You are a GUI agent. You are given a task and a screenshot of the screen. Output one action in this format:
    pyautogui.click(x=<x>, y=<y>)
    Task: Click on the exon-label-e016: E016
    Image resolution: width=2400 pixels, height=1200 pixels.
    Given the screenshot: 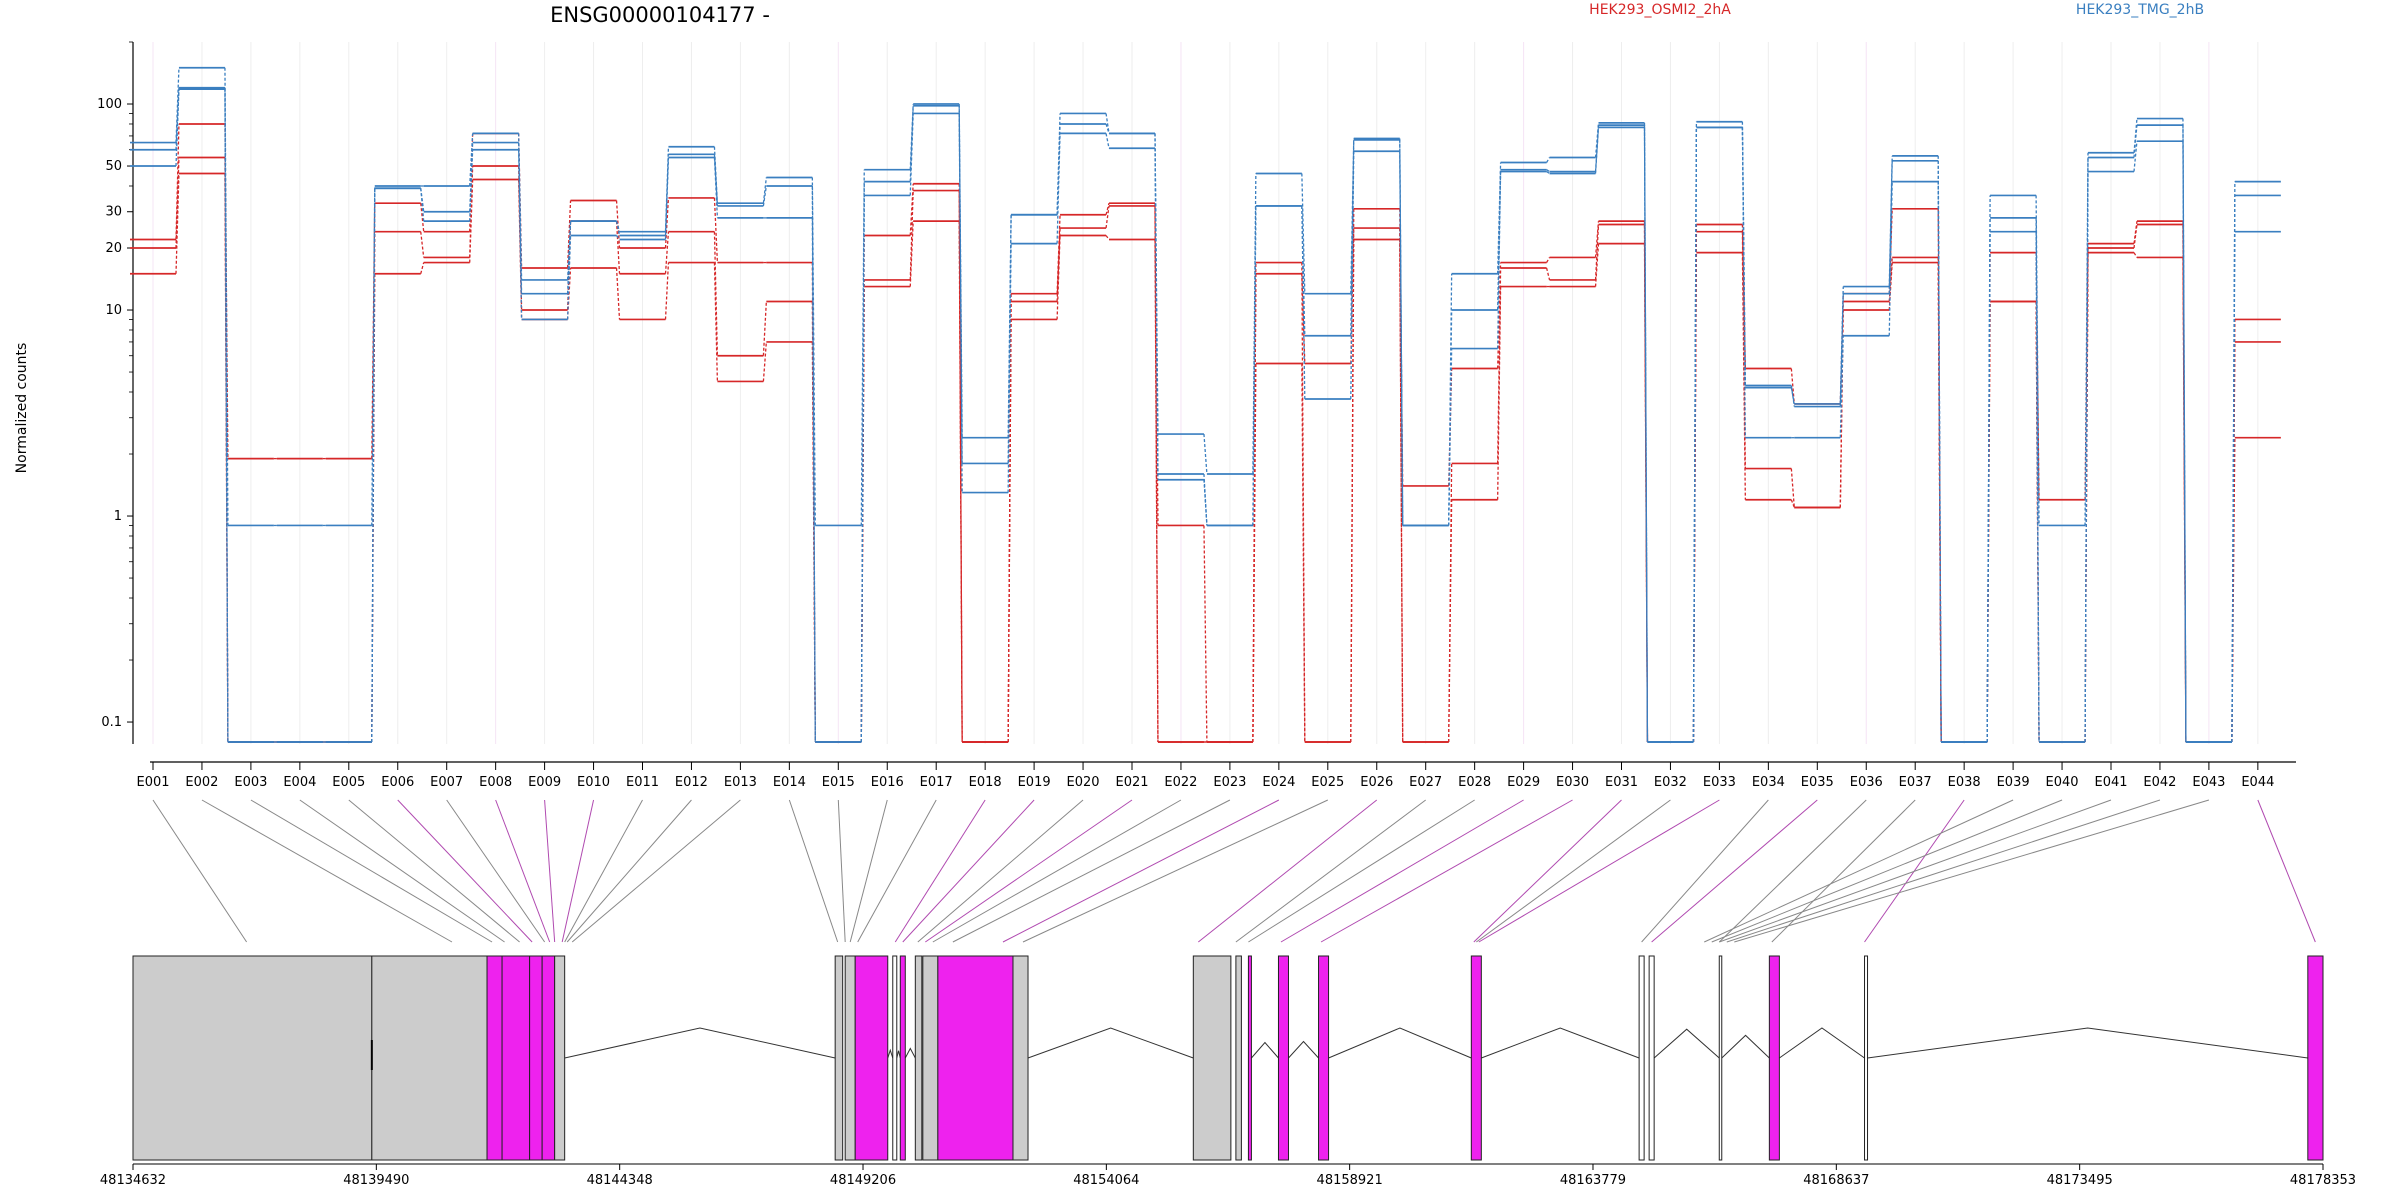 What is the action you would take?
    pyautogui.click(x=887, y=782)
    